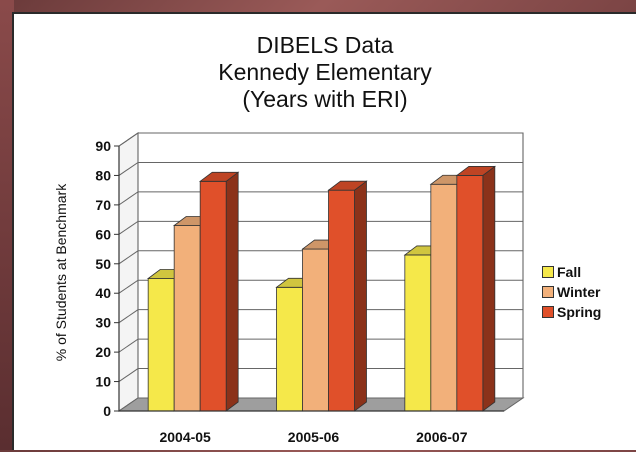 This screenshot has height=452, width=636. What do you see at coordinates (103, 323) in the screenshot?
I see `y-tick-label: 30` at bounding box center [103, 323].